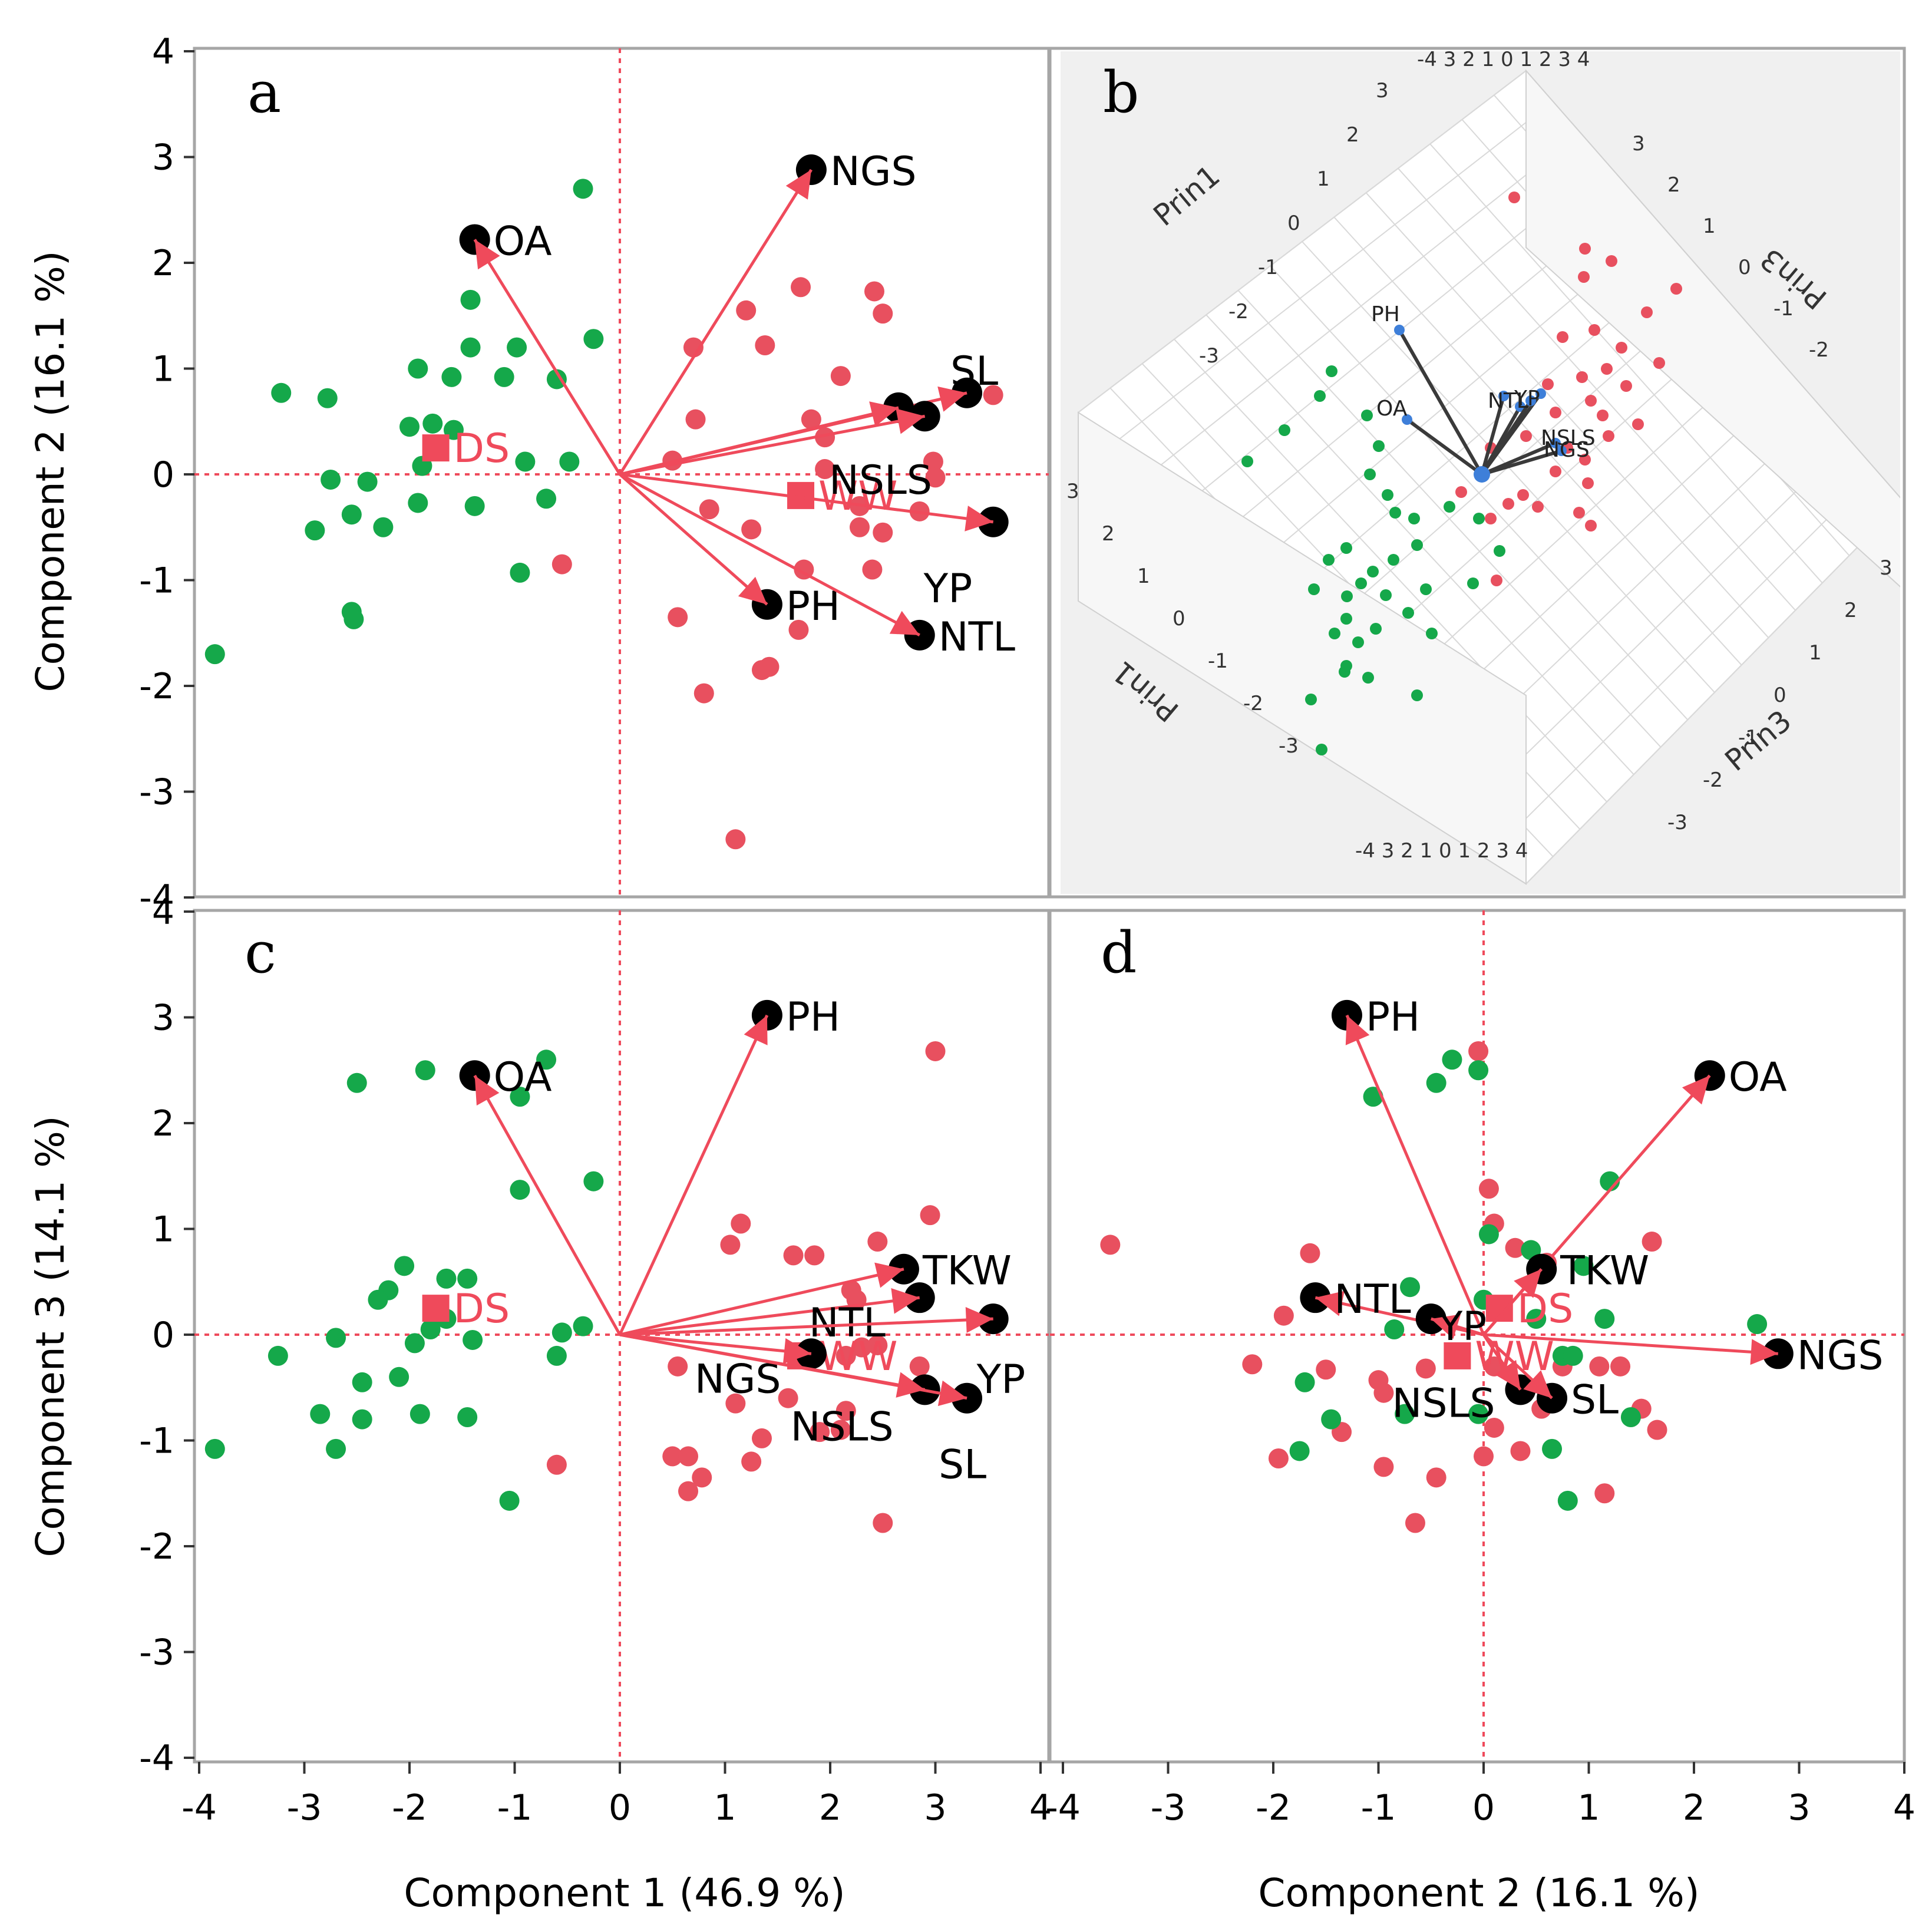  What do you see at coordinates (1392, 409) in the screenshot?
I see `panel-b-vector-label-oa: OA` at bounding box center [1392, 409].